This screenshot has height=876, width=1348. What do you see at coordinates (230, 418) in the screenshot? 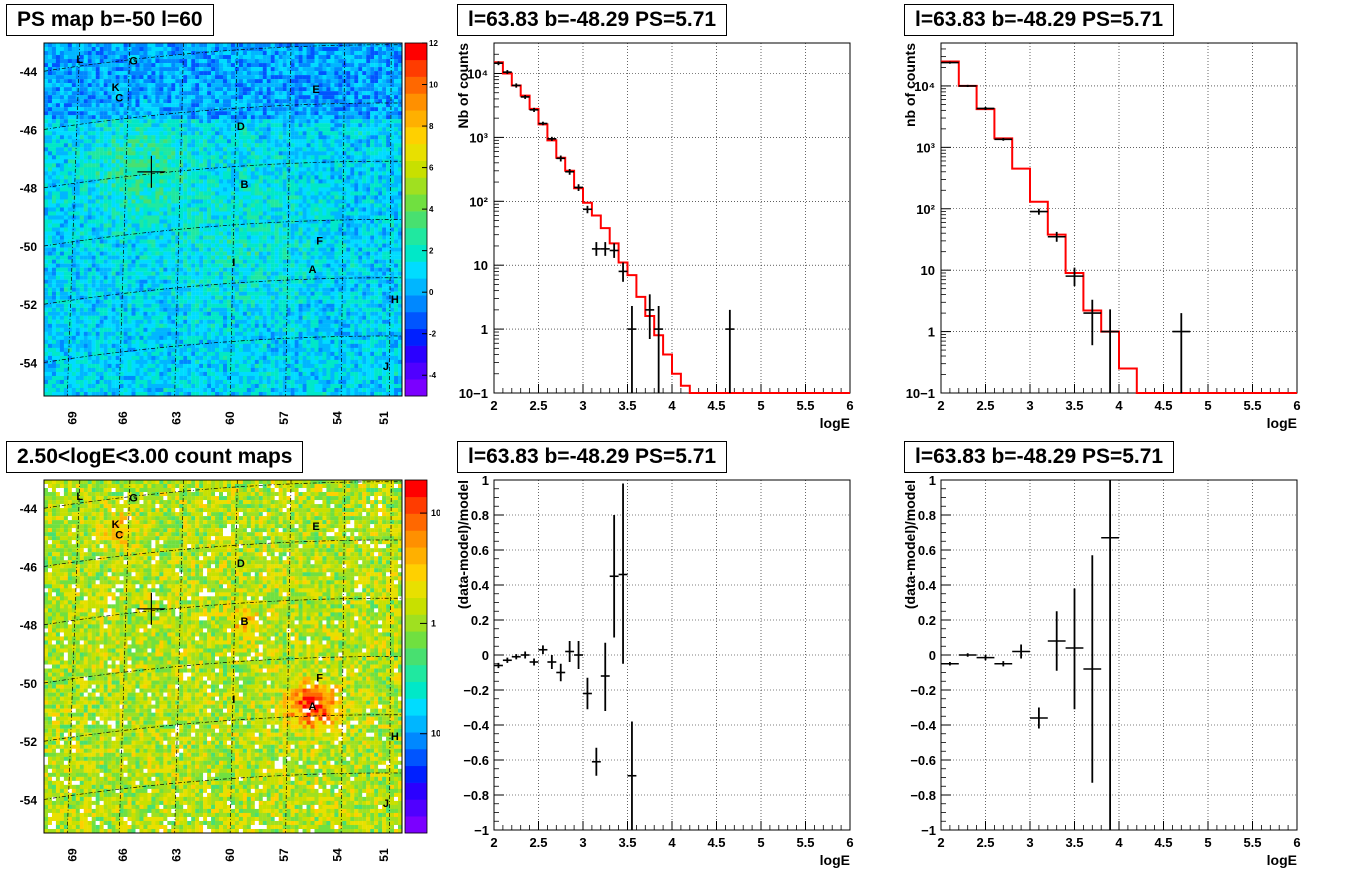
I see `lon-tick-label: 60` at bounding box center [230, 418].